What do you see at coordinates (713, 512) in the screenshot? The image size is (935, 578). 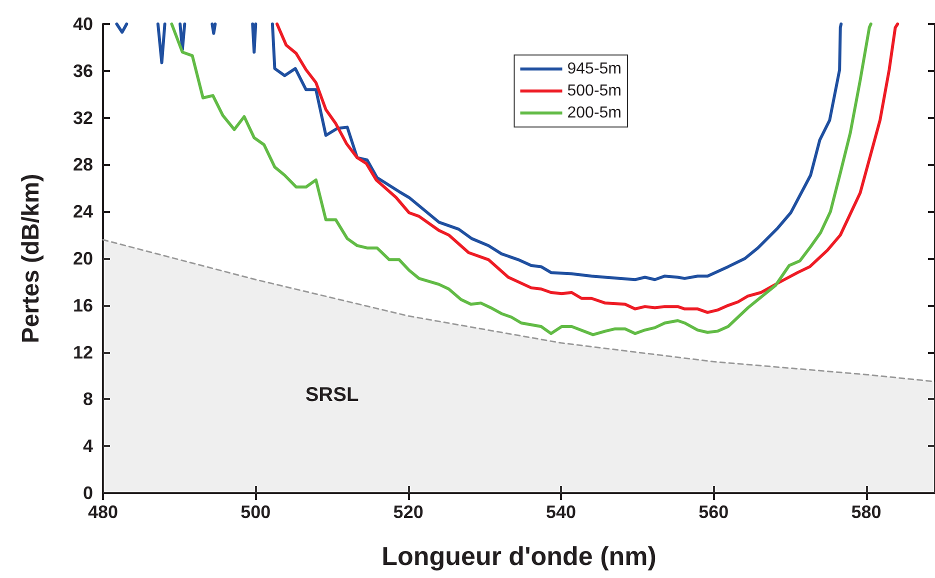 I see `x-tick-label: 560` at bounding box center [713, 512].